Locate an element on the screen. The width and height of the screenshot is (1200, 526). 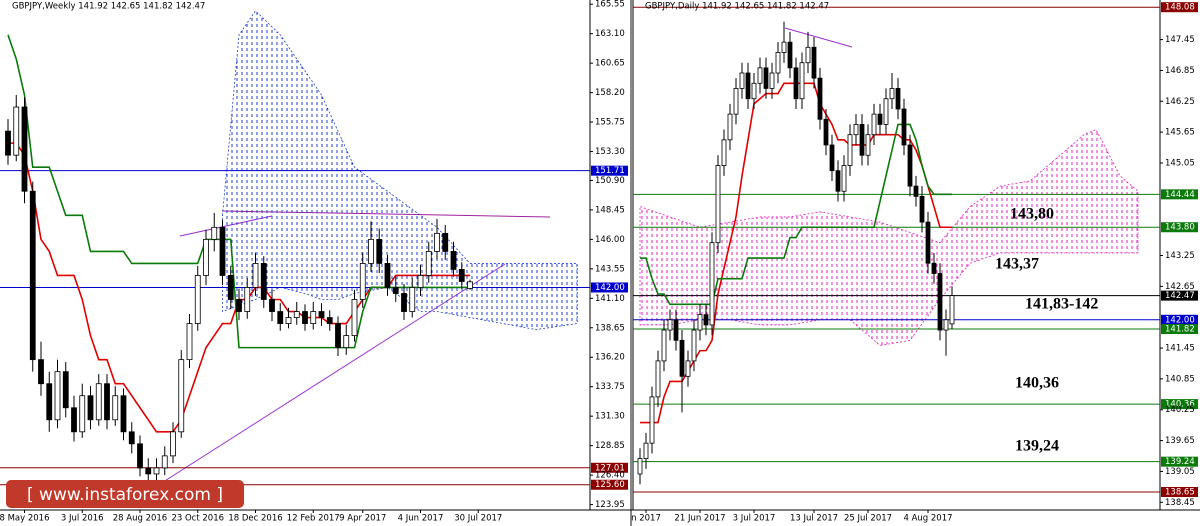
y-tick-label: 126.40 is located at coordinates (610, 476).